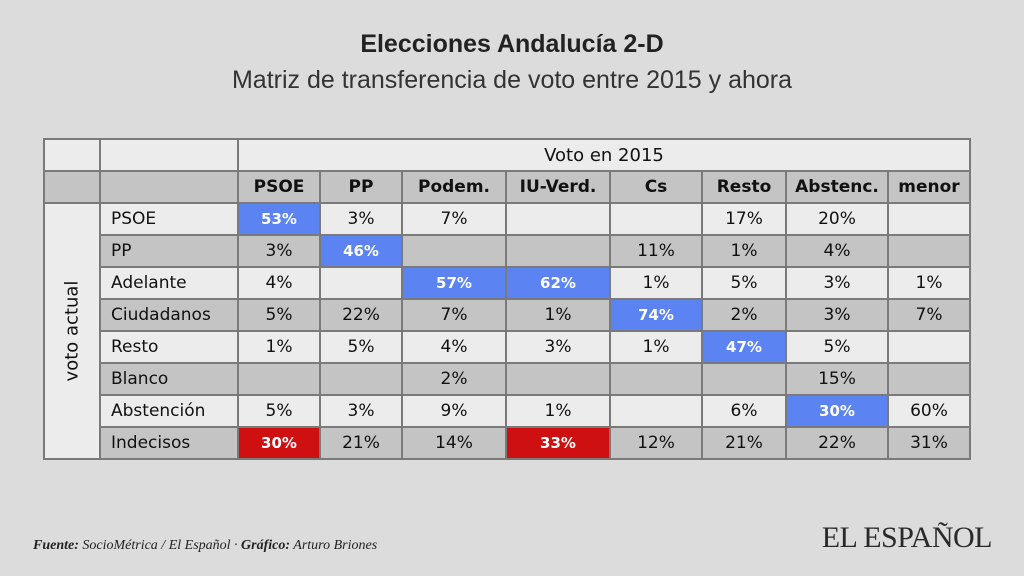 Image resolution: width=1024 pixels, height=576 pixels. I want to click on matrix-cell: 12%, so click(656, 443).